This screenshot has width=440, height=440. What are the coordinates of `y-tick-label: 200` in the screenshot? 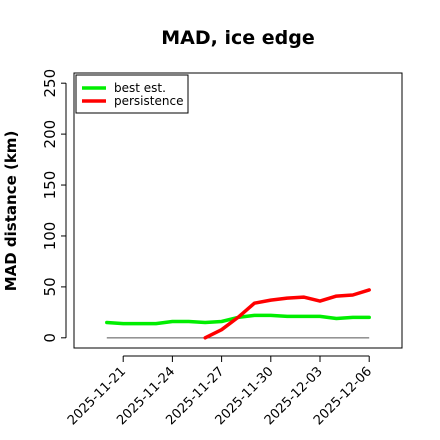 It's located at (50, 134).